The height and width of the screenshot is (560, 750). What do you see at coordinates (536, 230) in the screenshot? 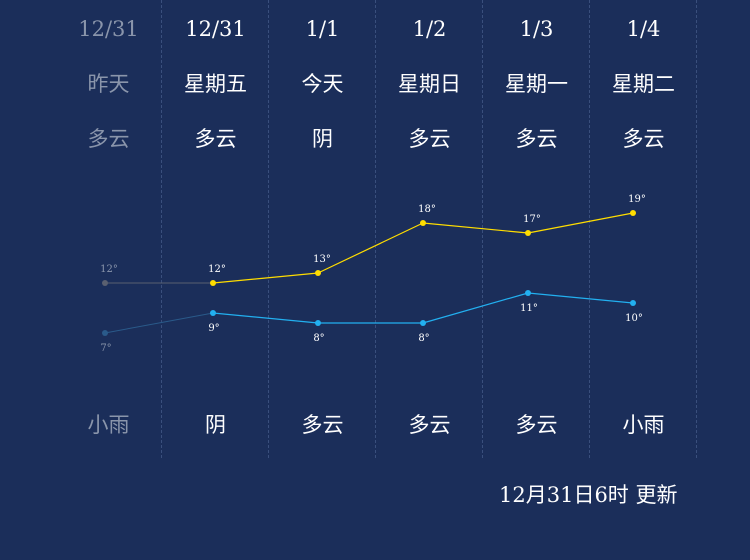
I see `day-column-monday: 1/3 星期一 多云 多云` at bounding box center [536, 230].